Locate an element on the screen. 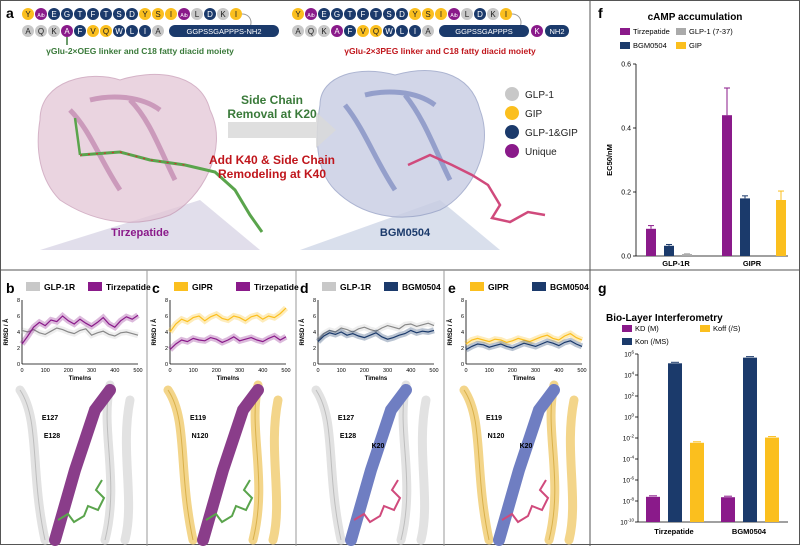 The width and height of the screenshot is (800, 551). legend-label: Kon (/MS) is located at coordinates (652, 341).